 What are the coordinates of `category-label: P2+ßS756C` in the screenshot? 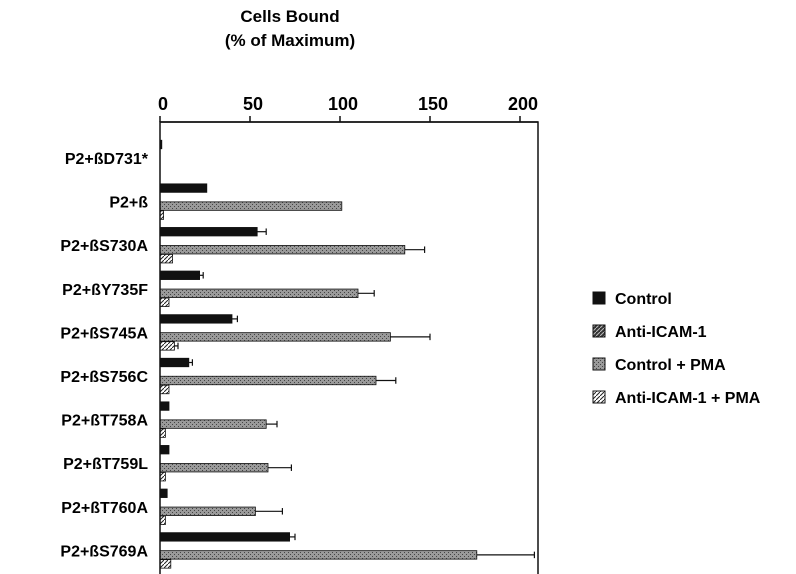 It's located at (104, 377).